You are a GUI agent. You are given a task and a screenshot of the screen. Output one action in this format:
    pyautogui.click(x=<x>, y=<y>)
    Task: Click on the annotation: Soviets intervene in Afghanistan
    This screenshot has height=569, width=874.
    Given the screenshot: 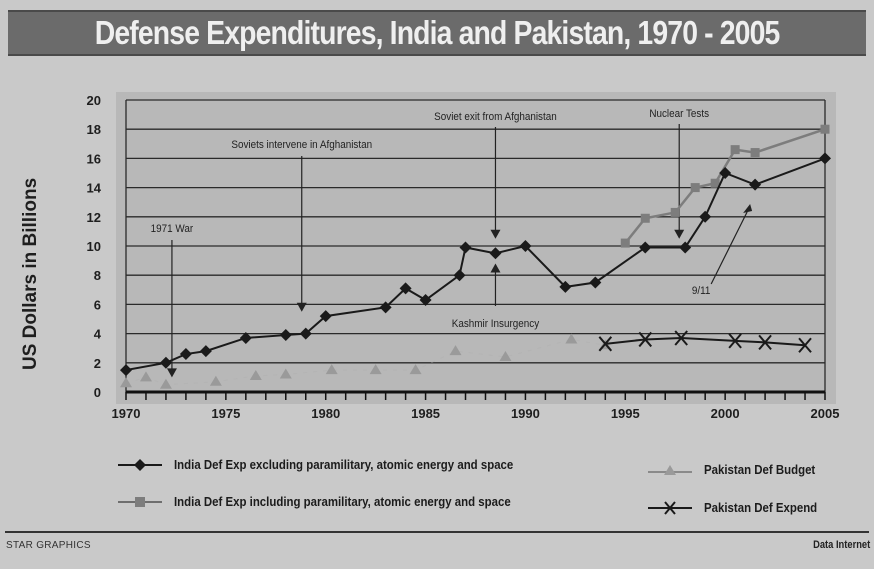 What is the action you would take?
    pyautogui.click(x=301, y=226)
    